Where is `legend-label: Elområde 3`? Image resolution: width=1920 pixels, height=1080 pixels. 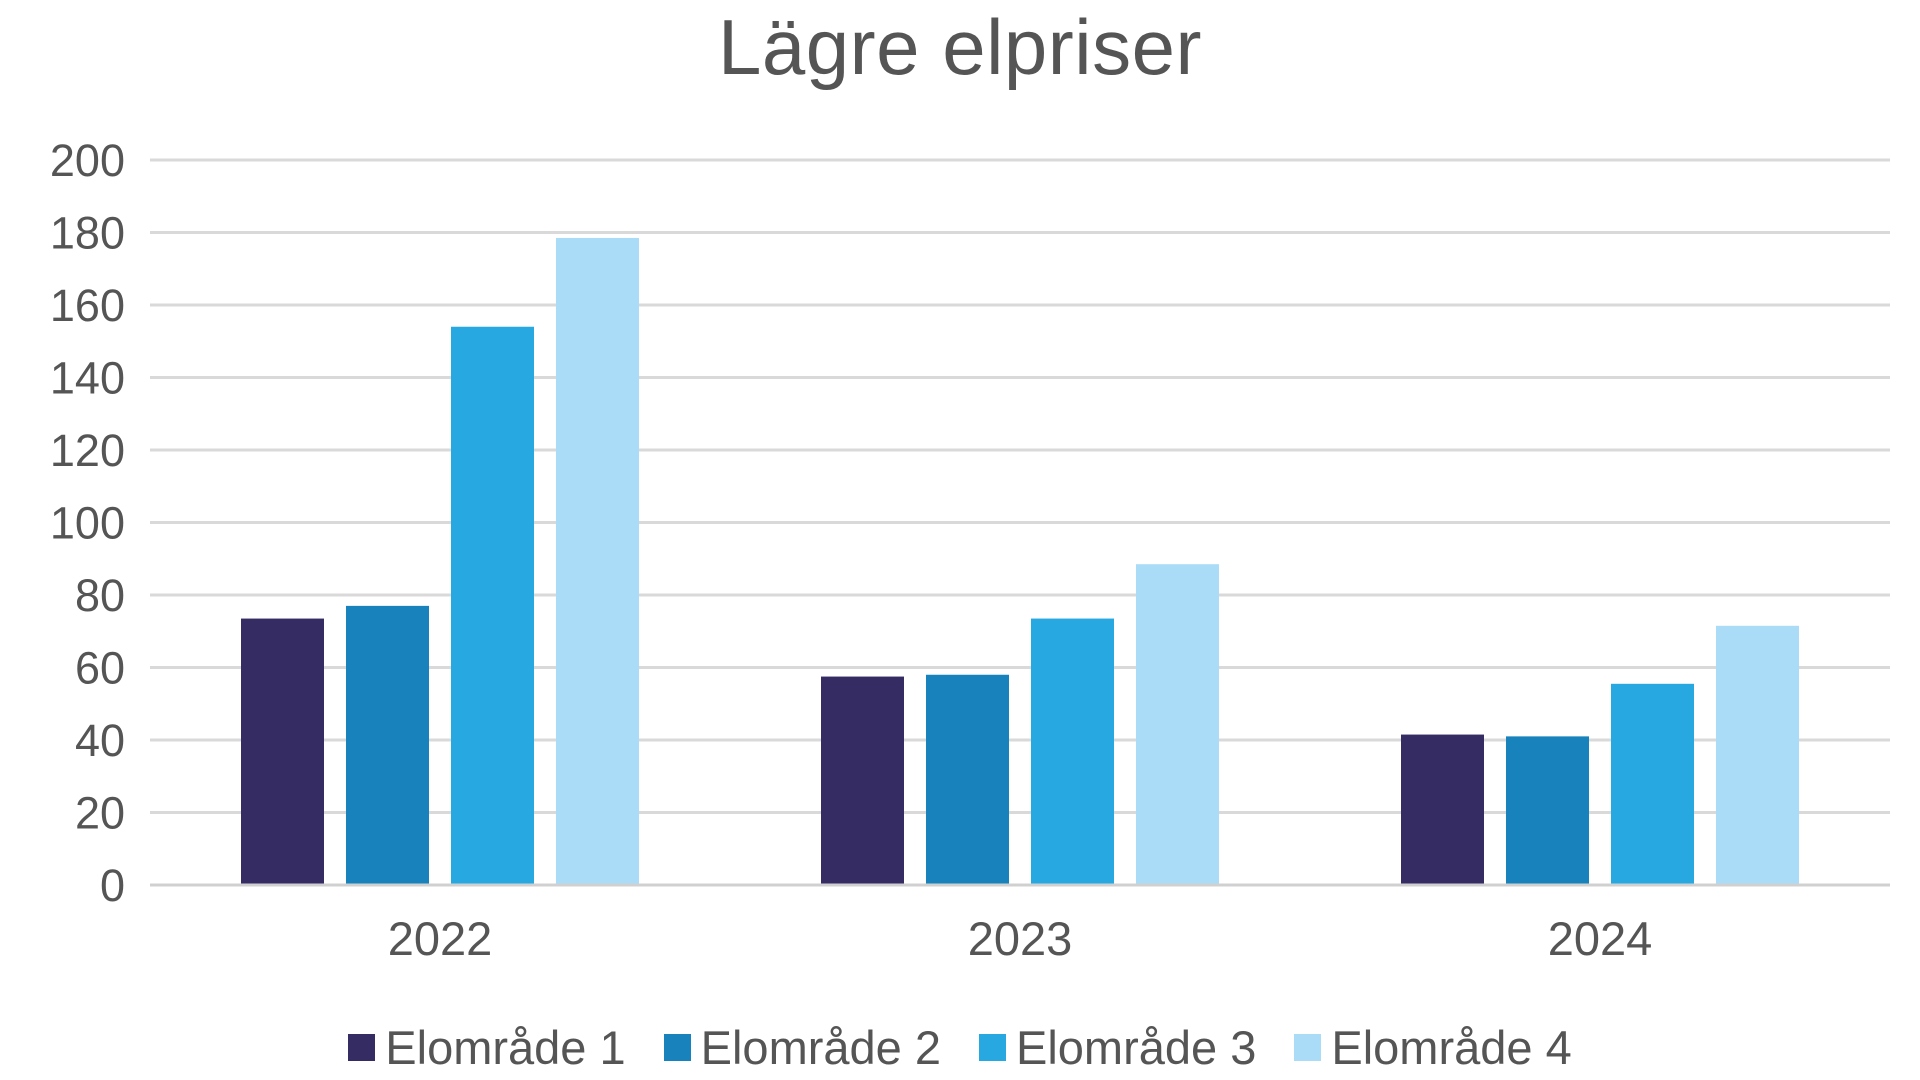 legend-label: Elområde 3 is located at coordinates (1136, 1047).